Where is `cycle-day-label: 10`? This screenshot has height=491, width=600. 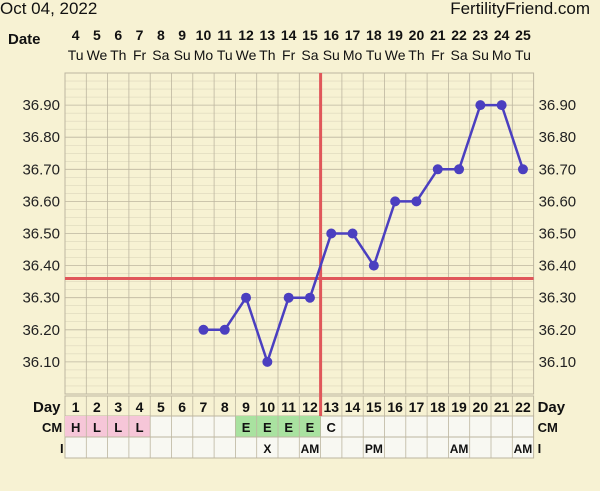 cycle-day-label: 10 is located at coordinates (268, 407).